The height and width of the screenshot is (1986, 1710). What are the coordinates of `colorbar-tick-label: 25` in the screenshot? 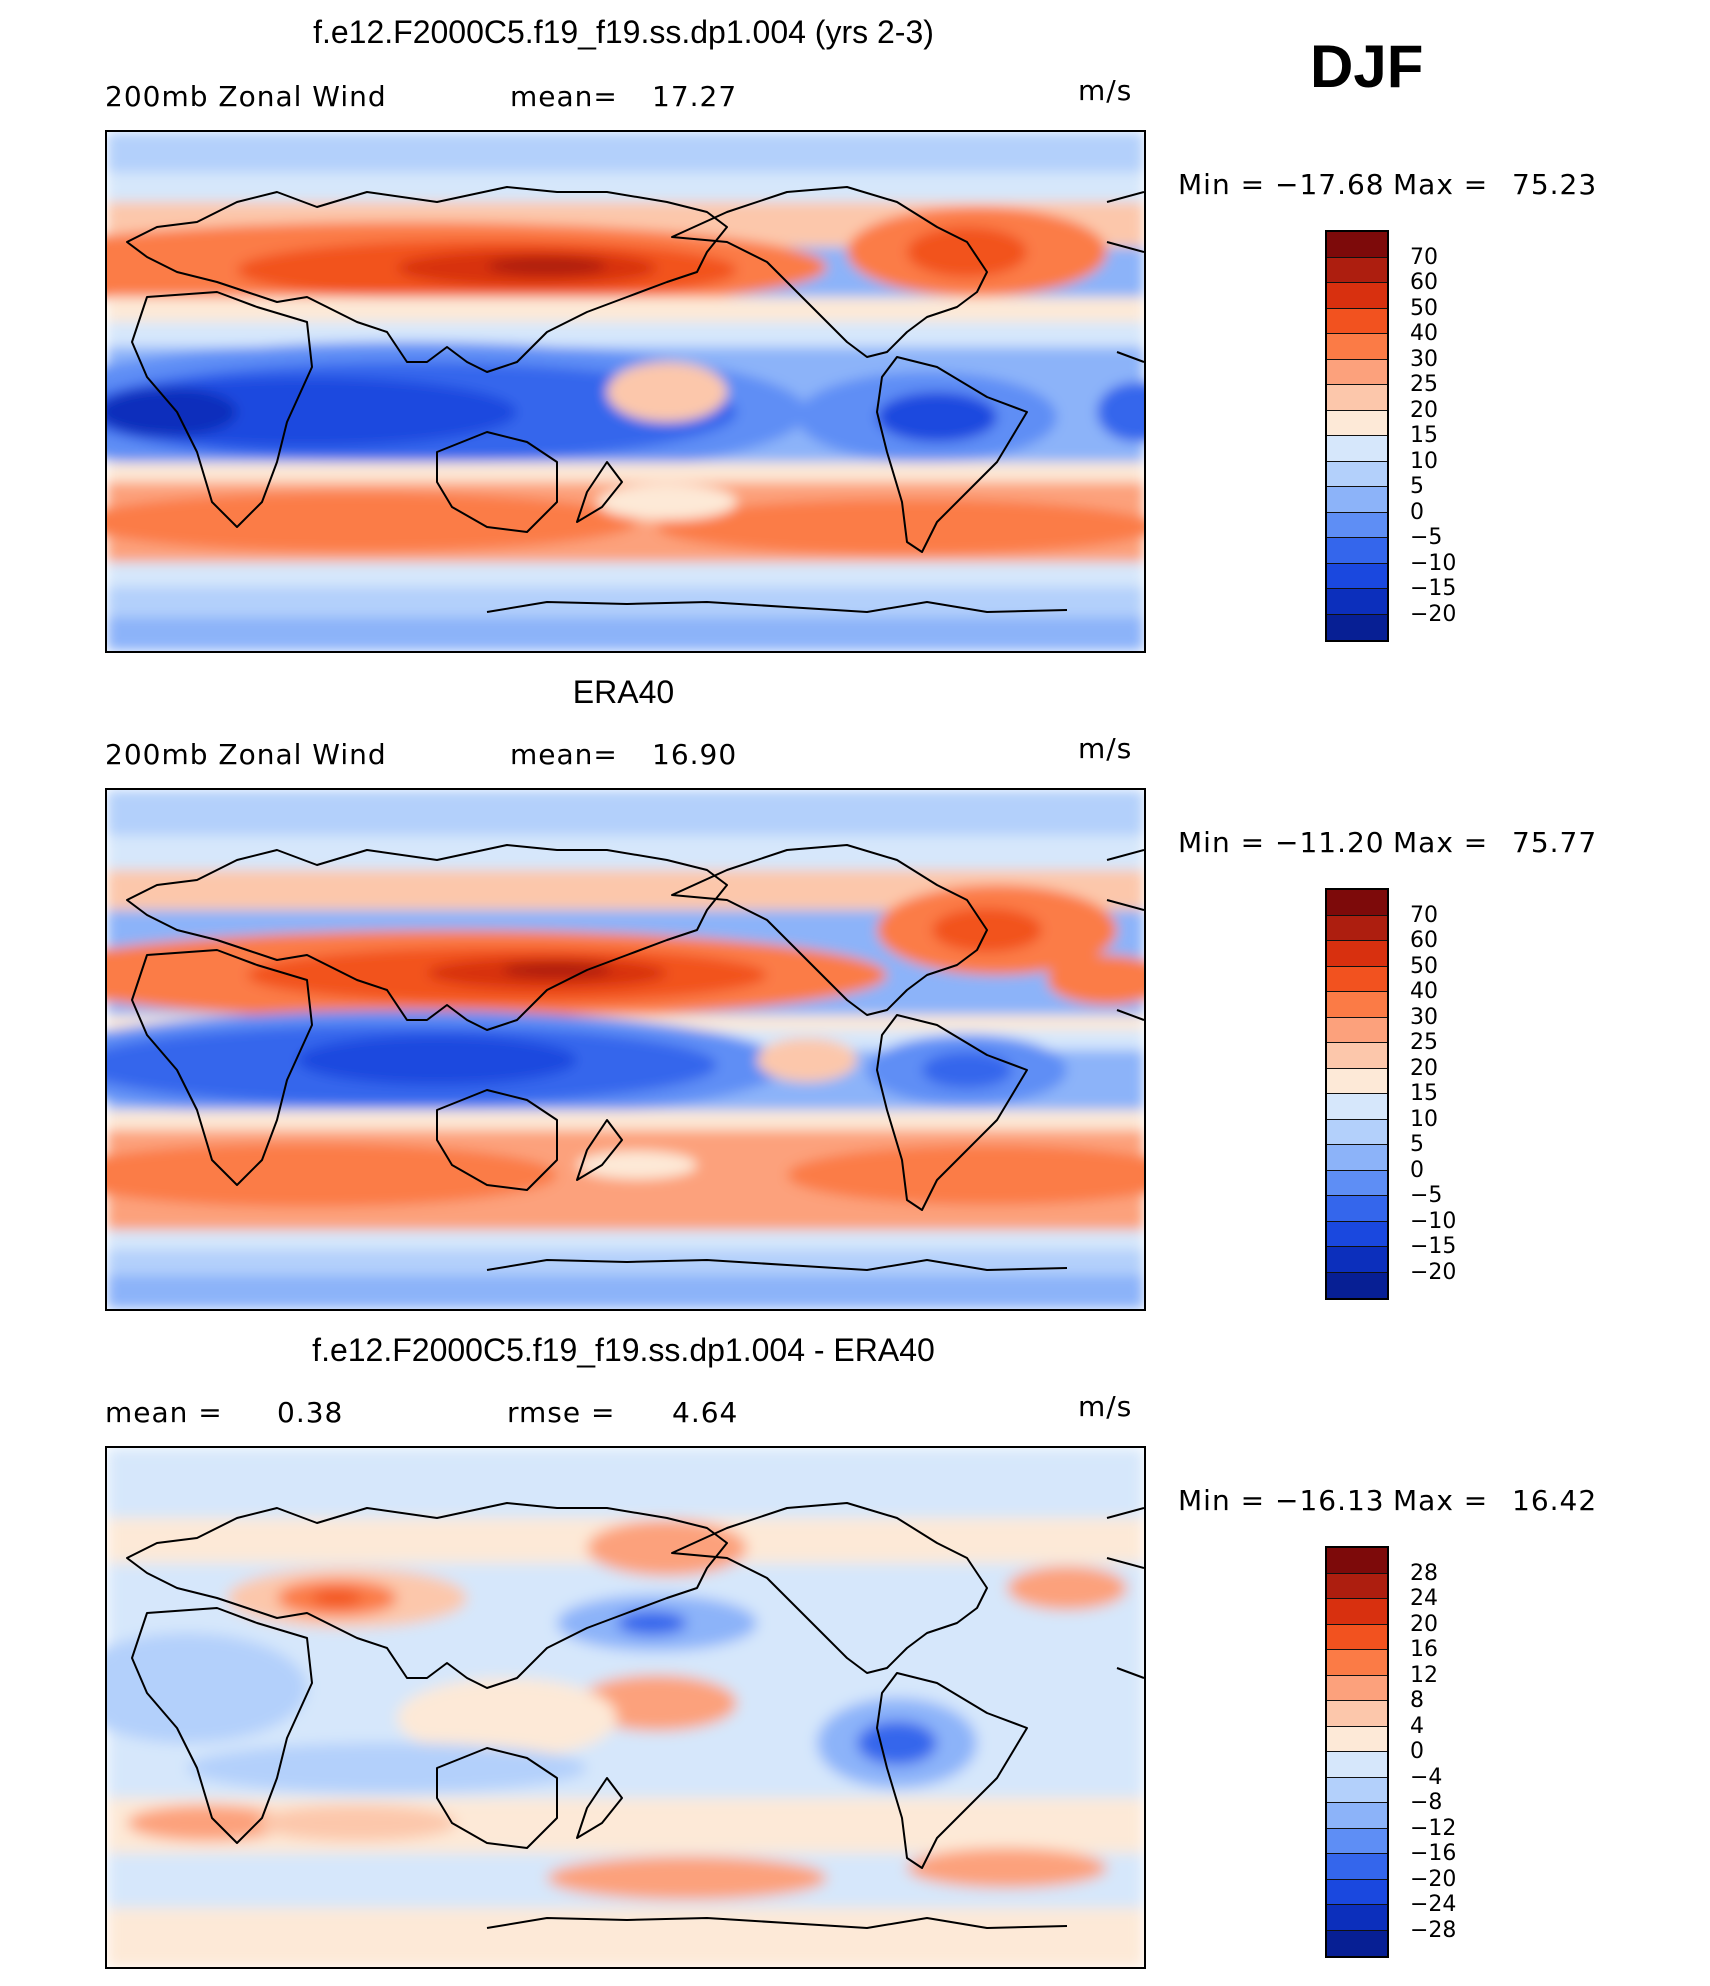 It's located at (1424, 1042).